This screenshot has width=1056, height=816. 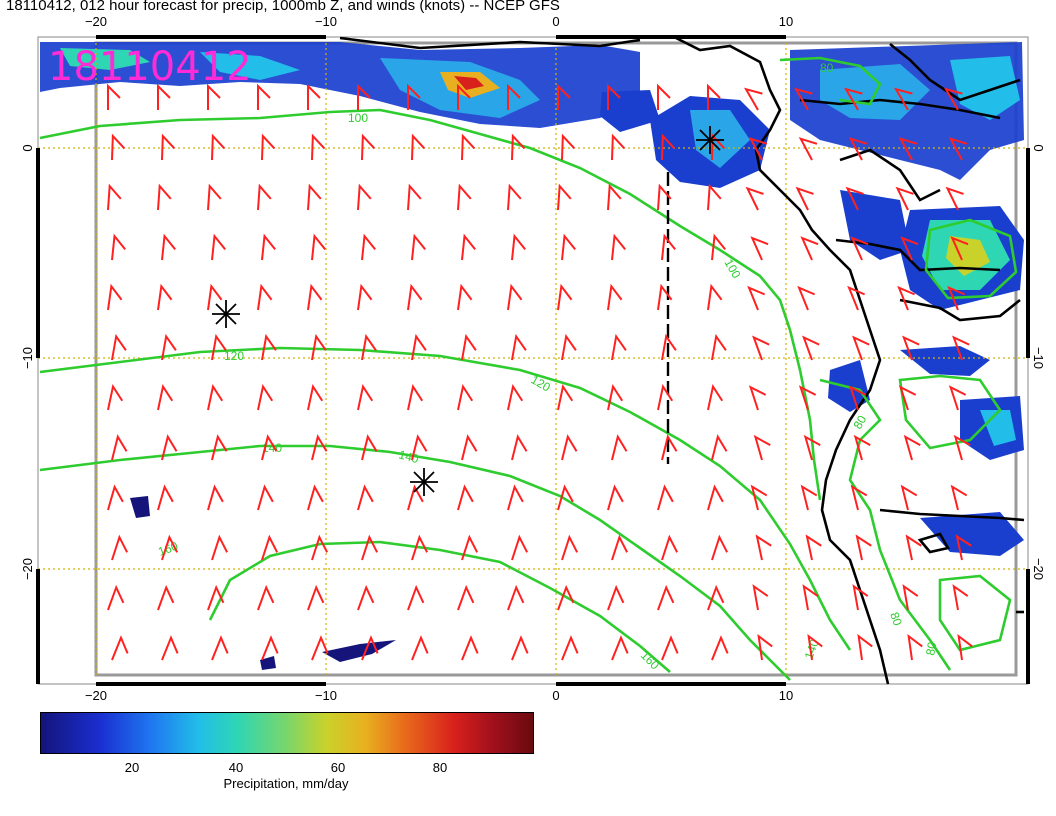 I want to click on lon-tick-label: −20, so click(x=96, y=695).